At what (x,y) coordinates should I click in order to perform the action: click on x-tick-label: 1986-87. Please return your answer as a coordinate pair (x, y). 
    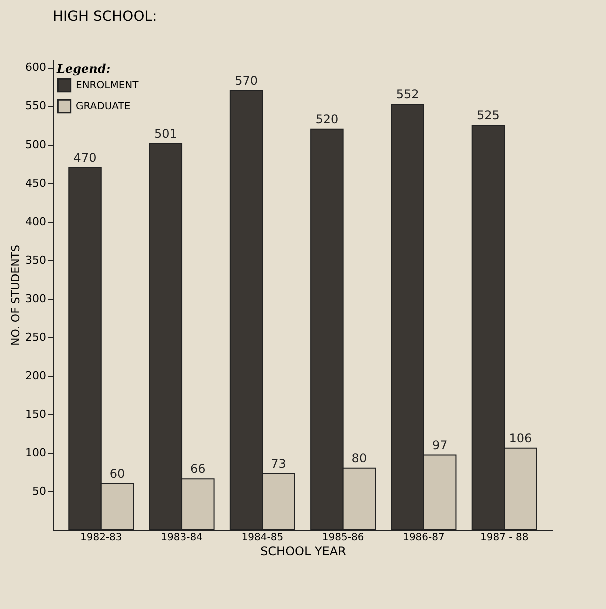
    Looking at the image, I should click on (424, 538).